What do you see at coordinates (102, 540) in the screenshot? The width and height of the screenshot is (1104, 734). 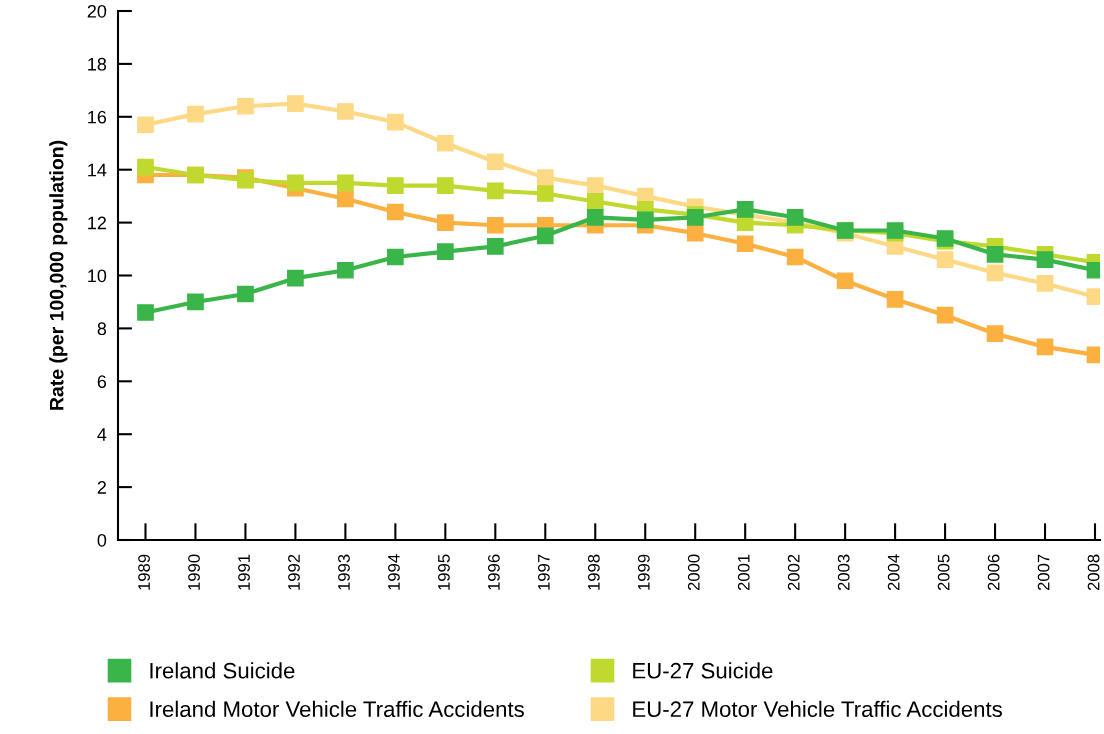 I see `y-tick-label: 0` at bounding box center [102, 540].